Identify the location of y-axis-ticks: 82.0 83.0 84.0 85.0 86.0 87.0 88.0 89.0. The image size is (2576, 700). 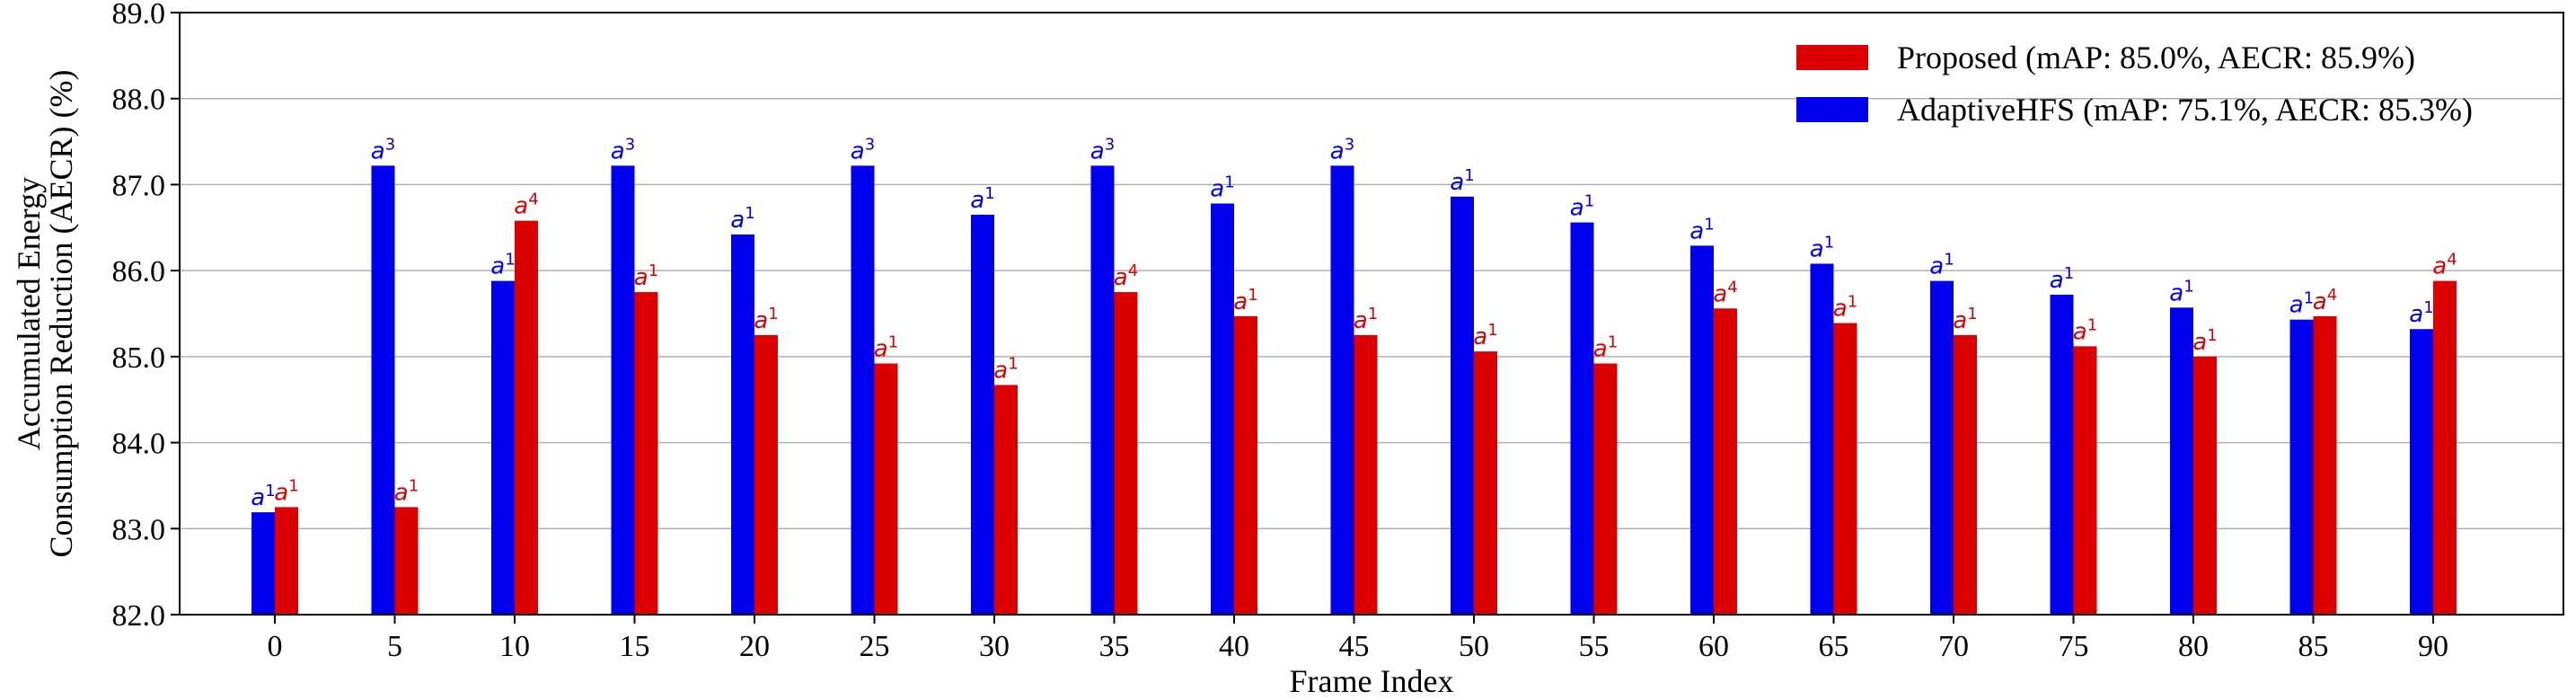
(146, 316).